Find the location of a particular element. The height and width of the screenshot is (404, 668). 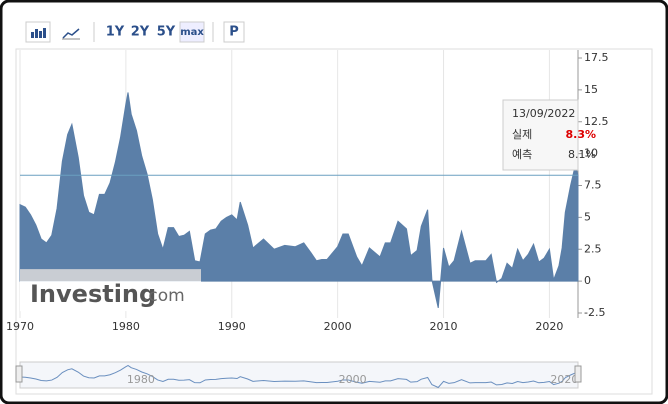

navigator-line is located at coordinates (299, 376).